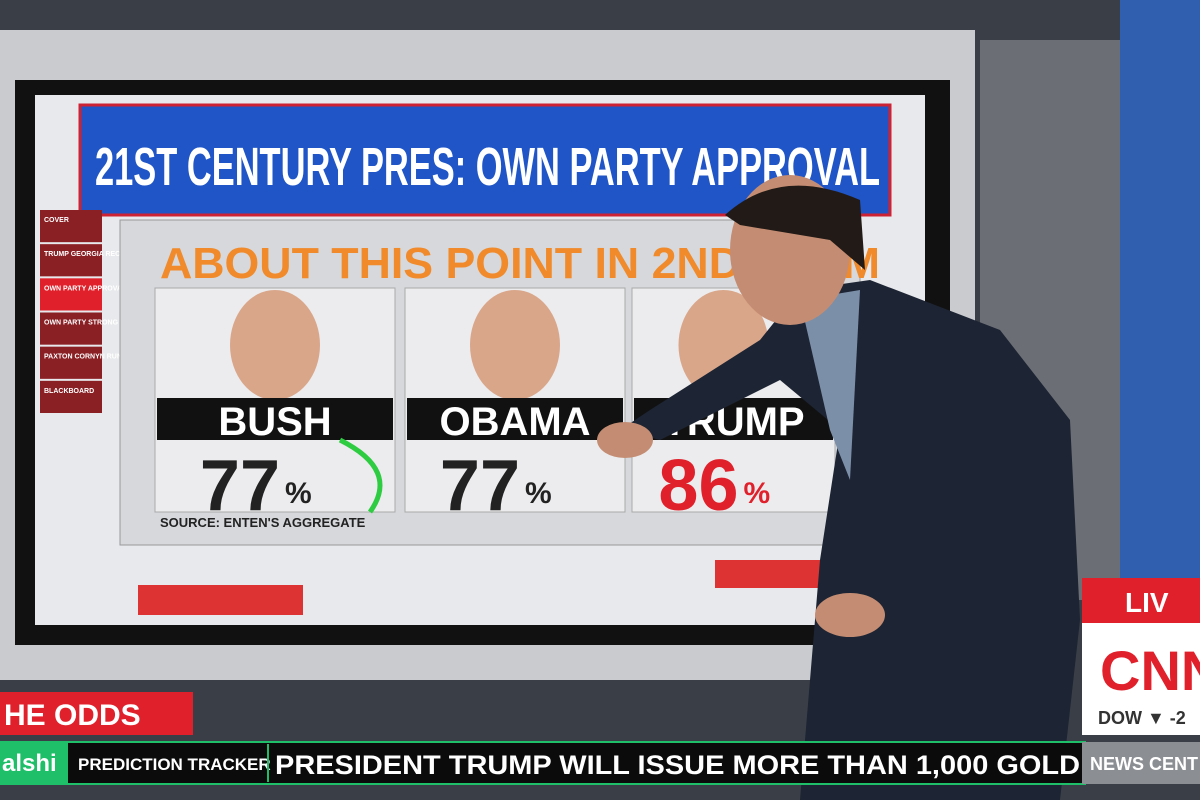 The height and width of the screenshot is (800, 1200). I want to click on menu-label: COVER, so click(56, 220).